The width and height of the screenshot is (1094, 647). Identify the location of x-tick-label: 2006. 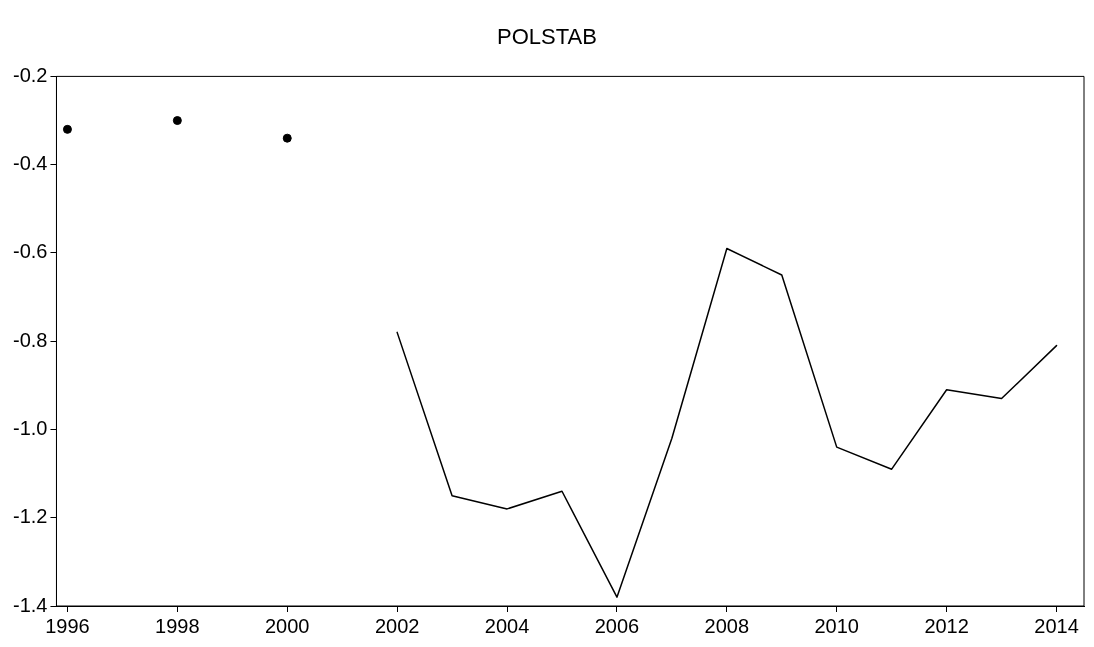
(617, 625).